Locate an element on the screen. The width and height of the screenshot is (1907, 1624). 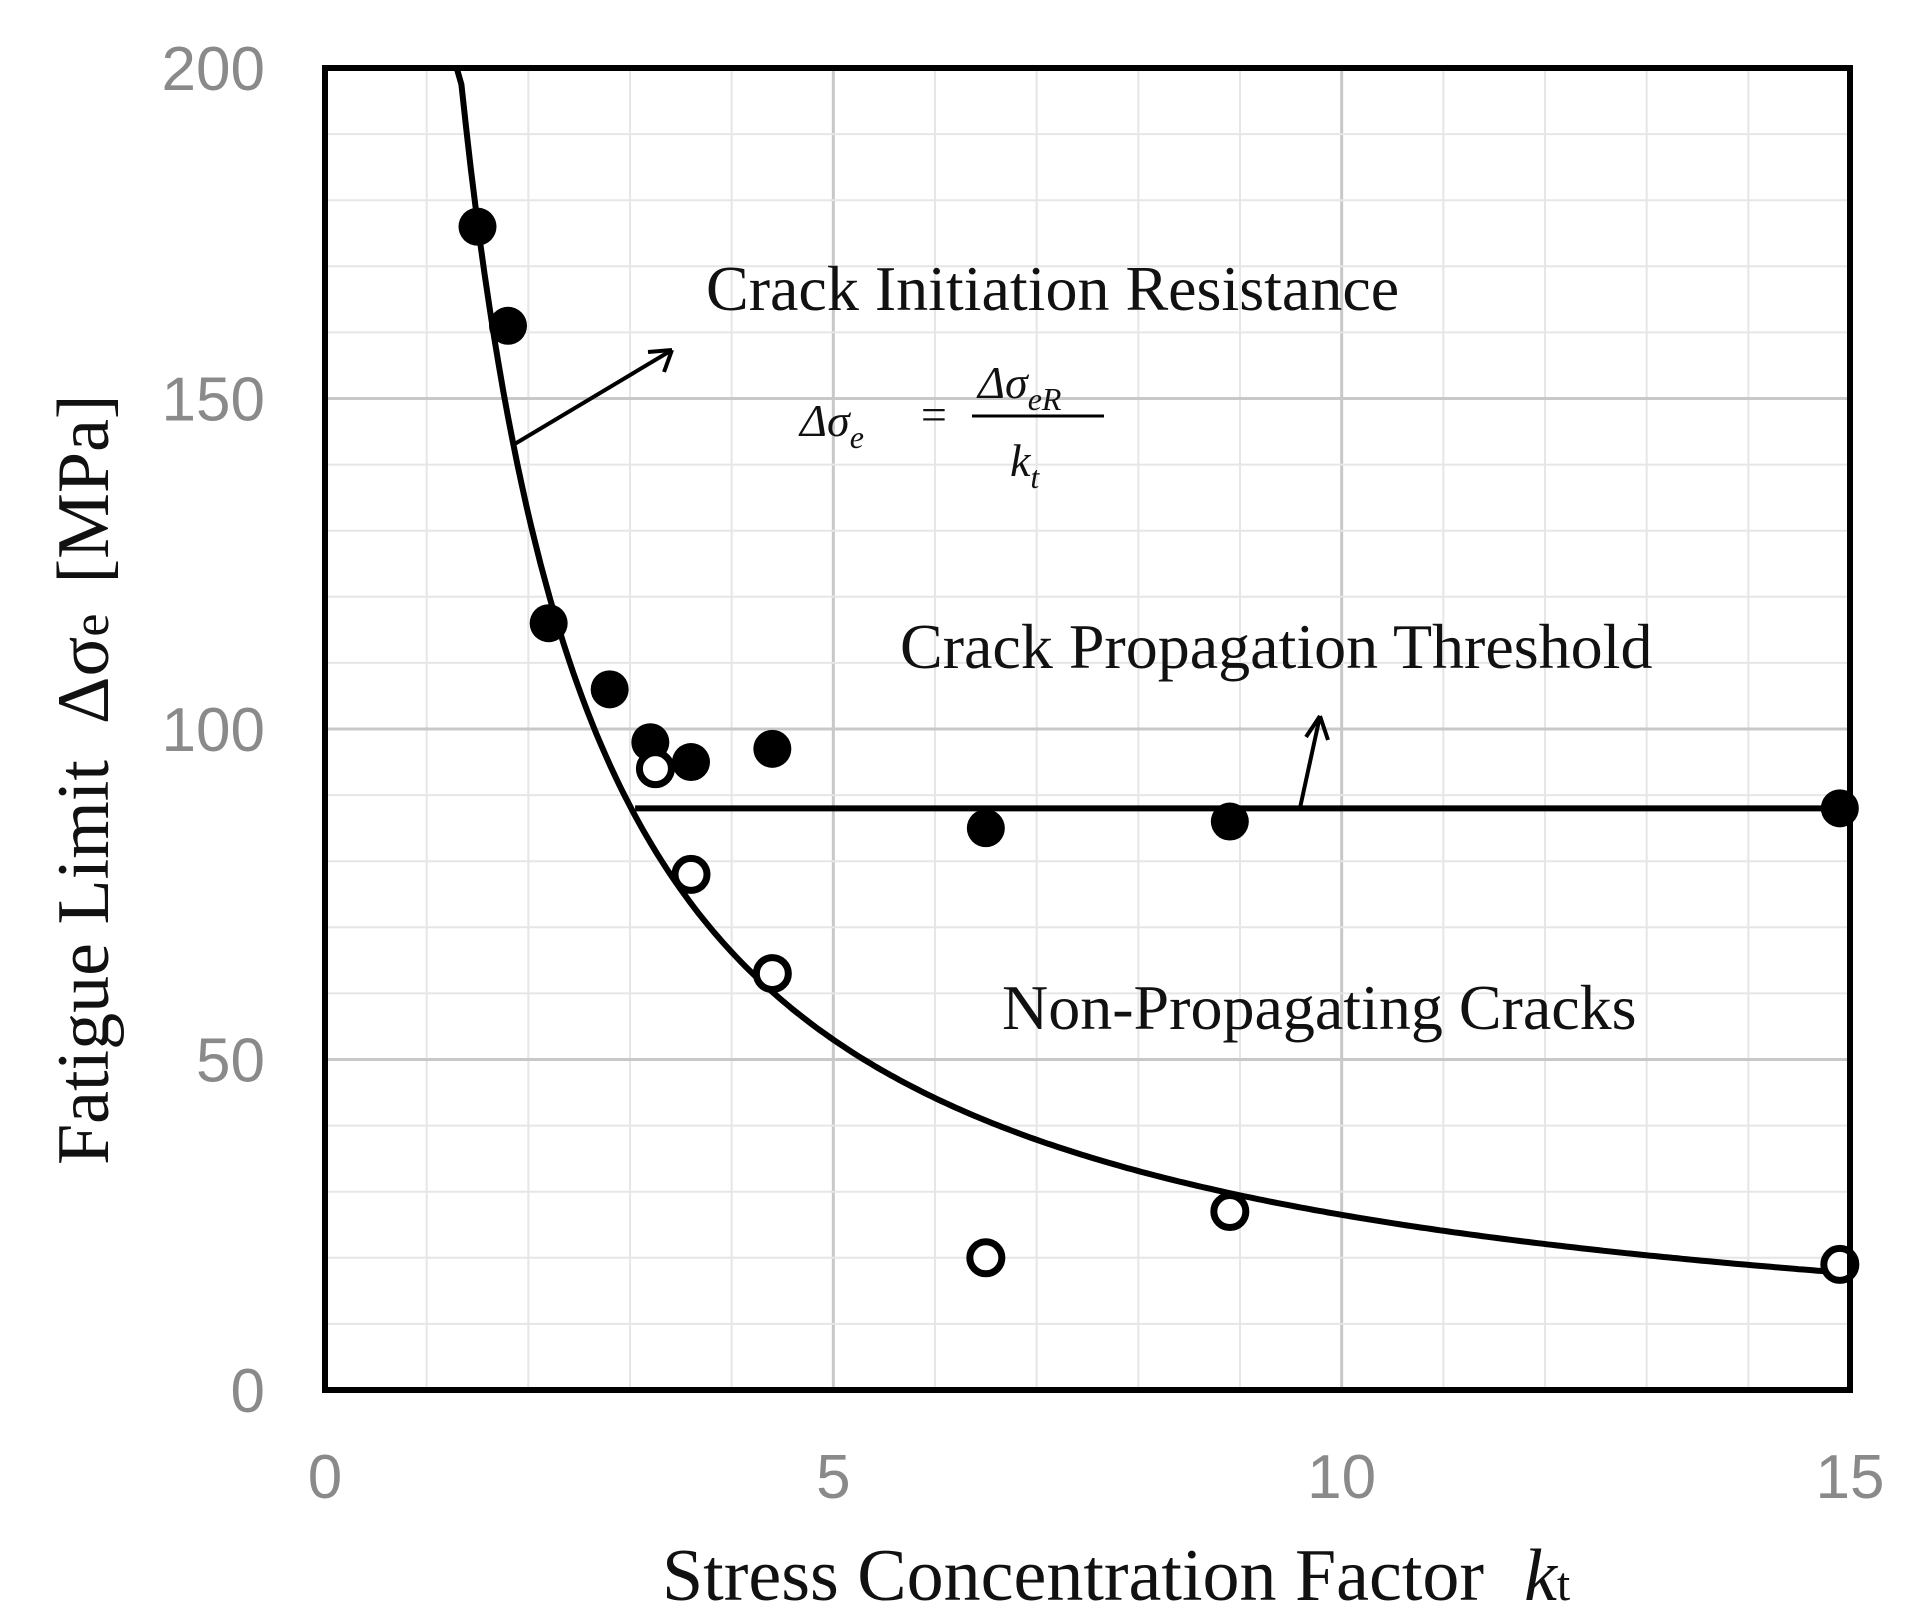
y-tick-label: 50 is located at coordinates (230, 1061).